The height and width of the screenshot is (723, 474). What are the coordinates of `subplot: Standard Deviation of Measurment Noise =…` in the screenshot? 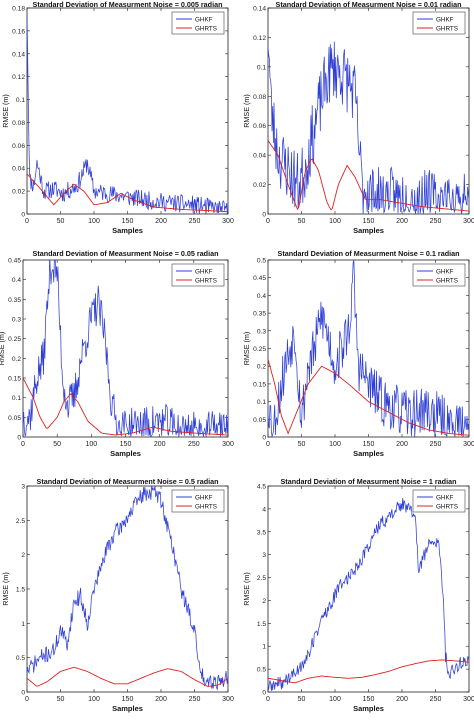 It's located at (117, 353).